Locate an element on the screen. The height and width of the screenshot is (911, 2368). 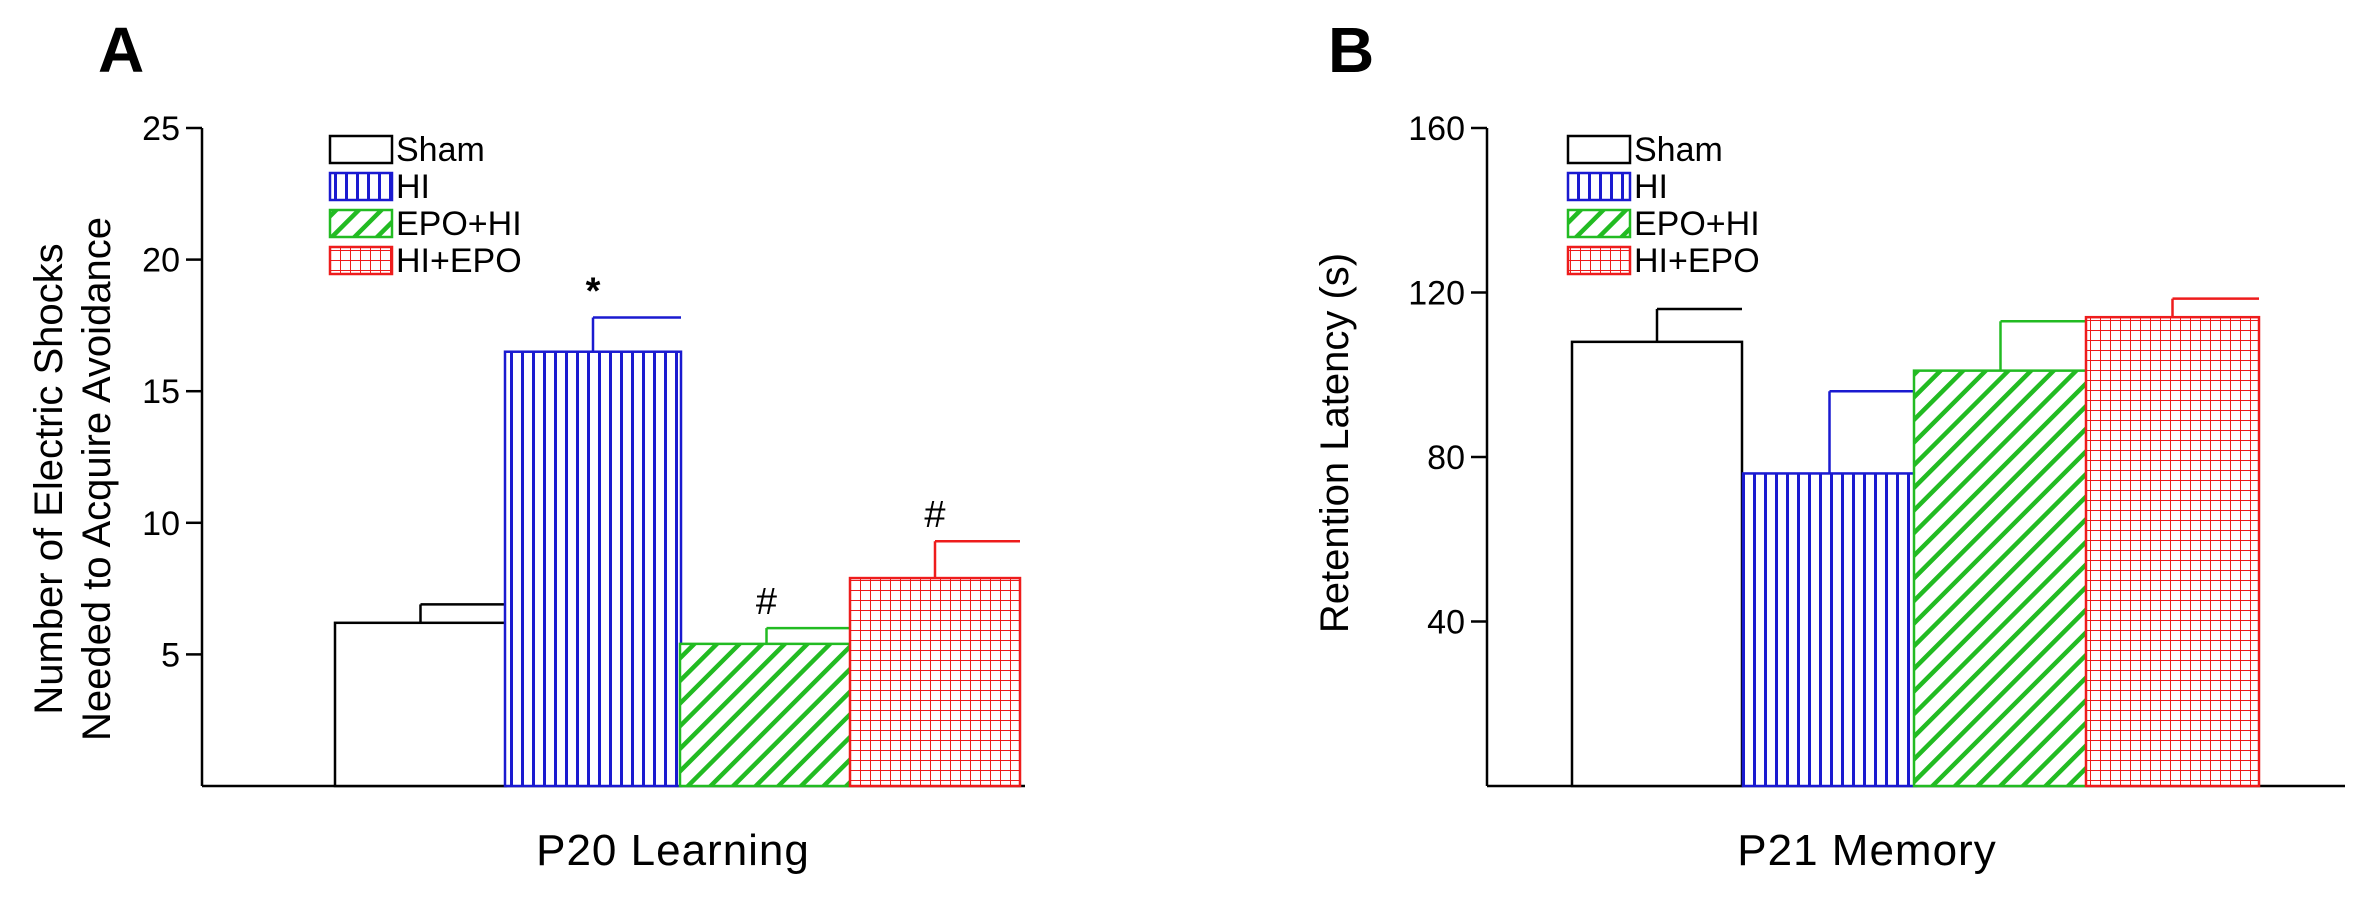
panel-a-legend-swatch-epo-hi is located at coordinates (361, 223).